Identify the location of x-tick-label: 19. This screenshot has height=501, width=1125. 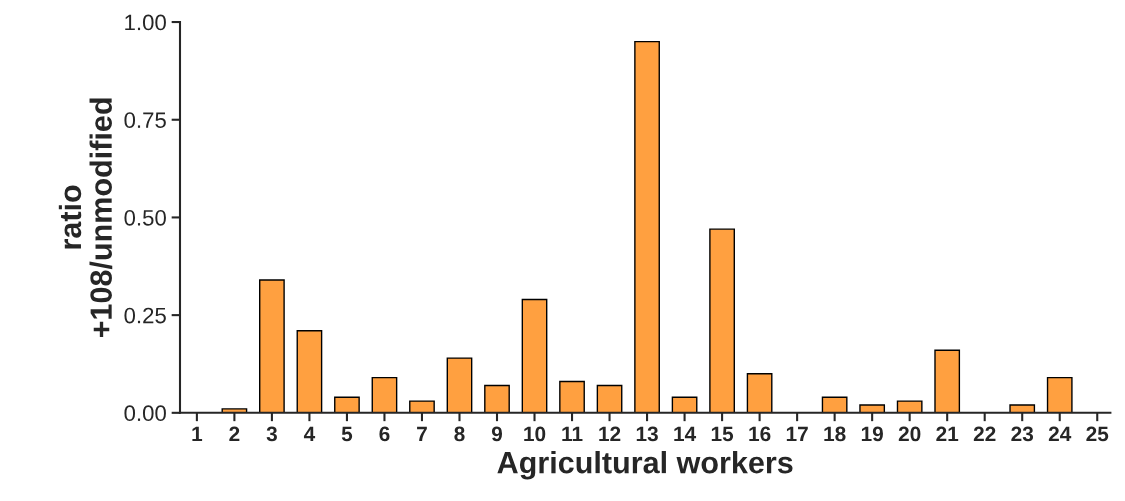
(872, 434).